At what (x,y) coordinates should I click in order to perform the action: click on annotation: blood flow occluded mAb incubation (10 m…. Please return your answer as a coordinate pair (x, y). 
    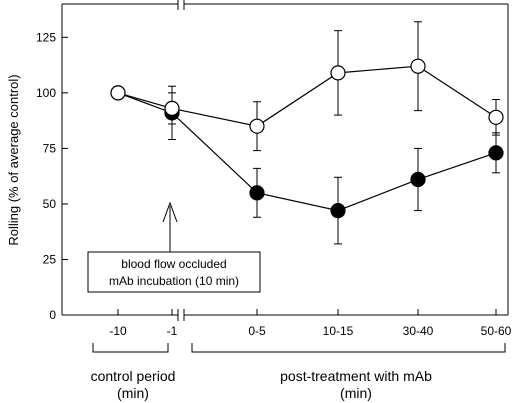
    Looking at the image, I should click on (174, 247).